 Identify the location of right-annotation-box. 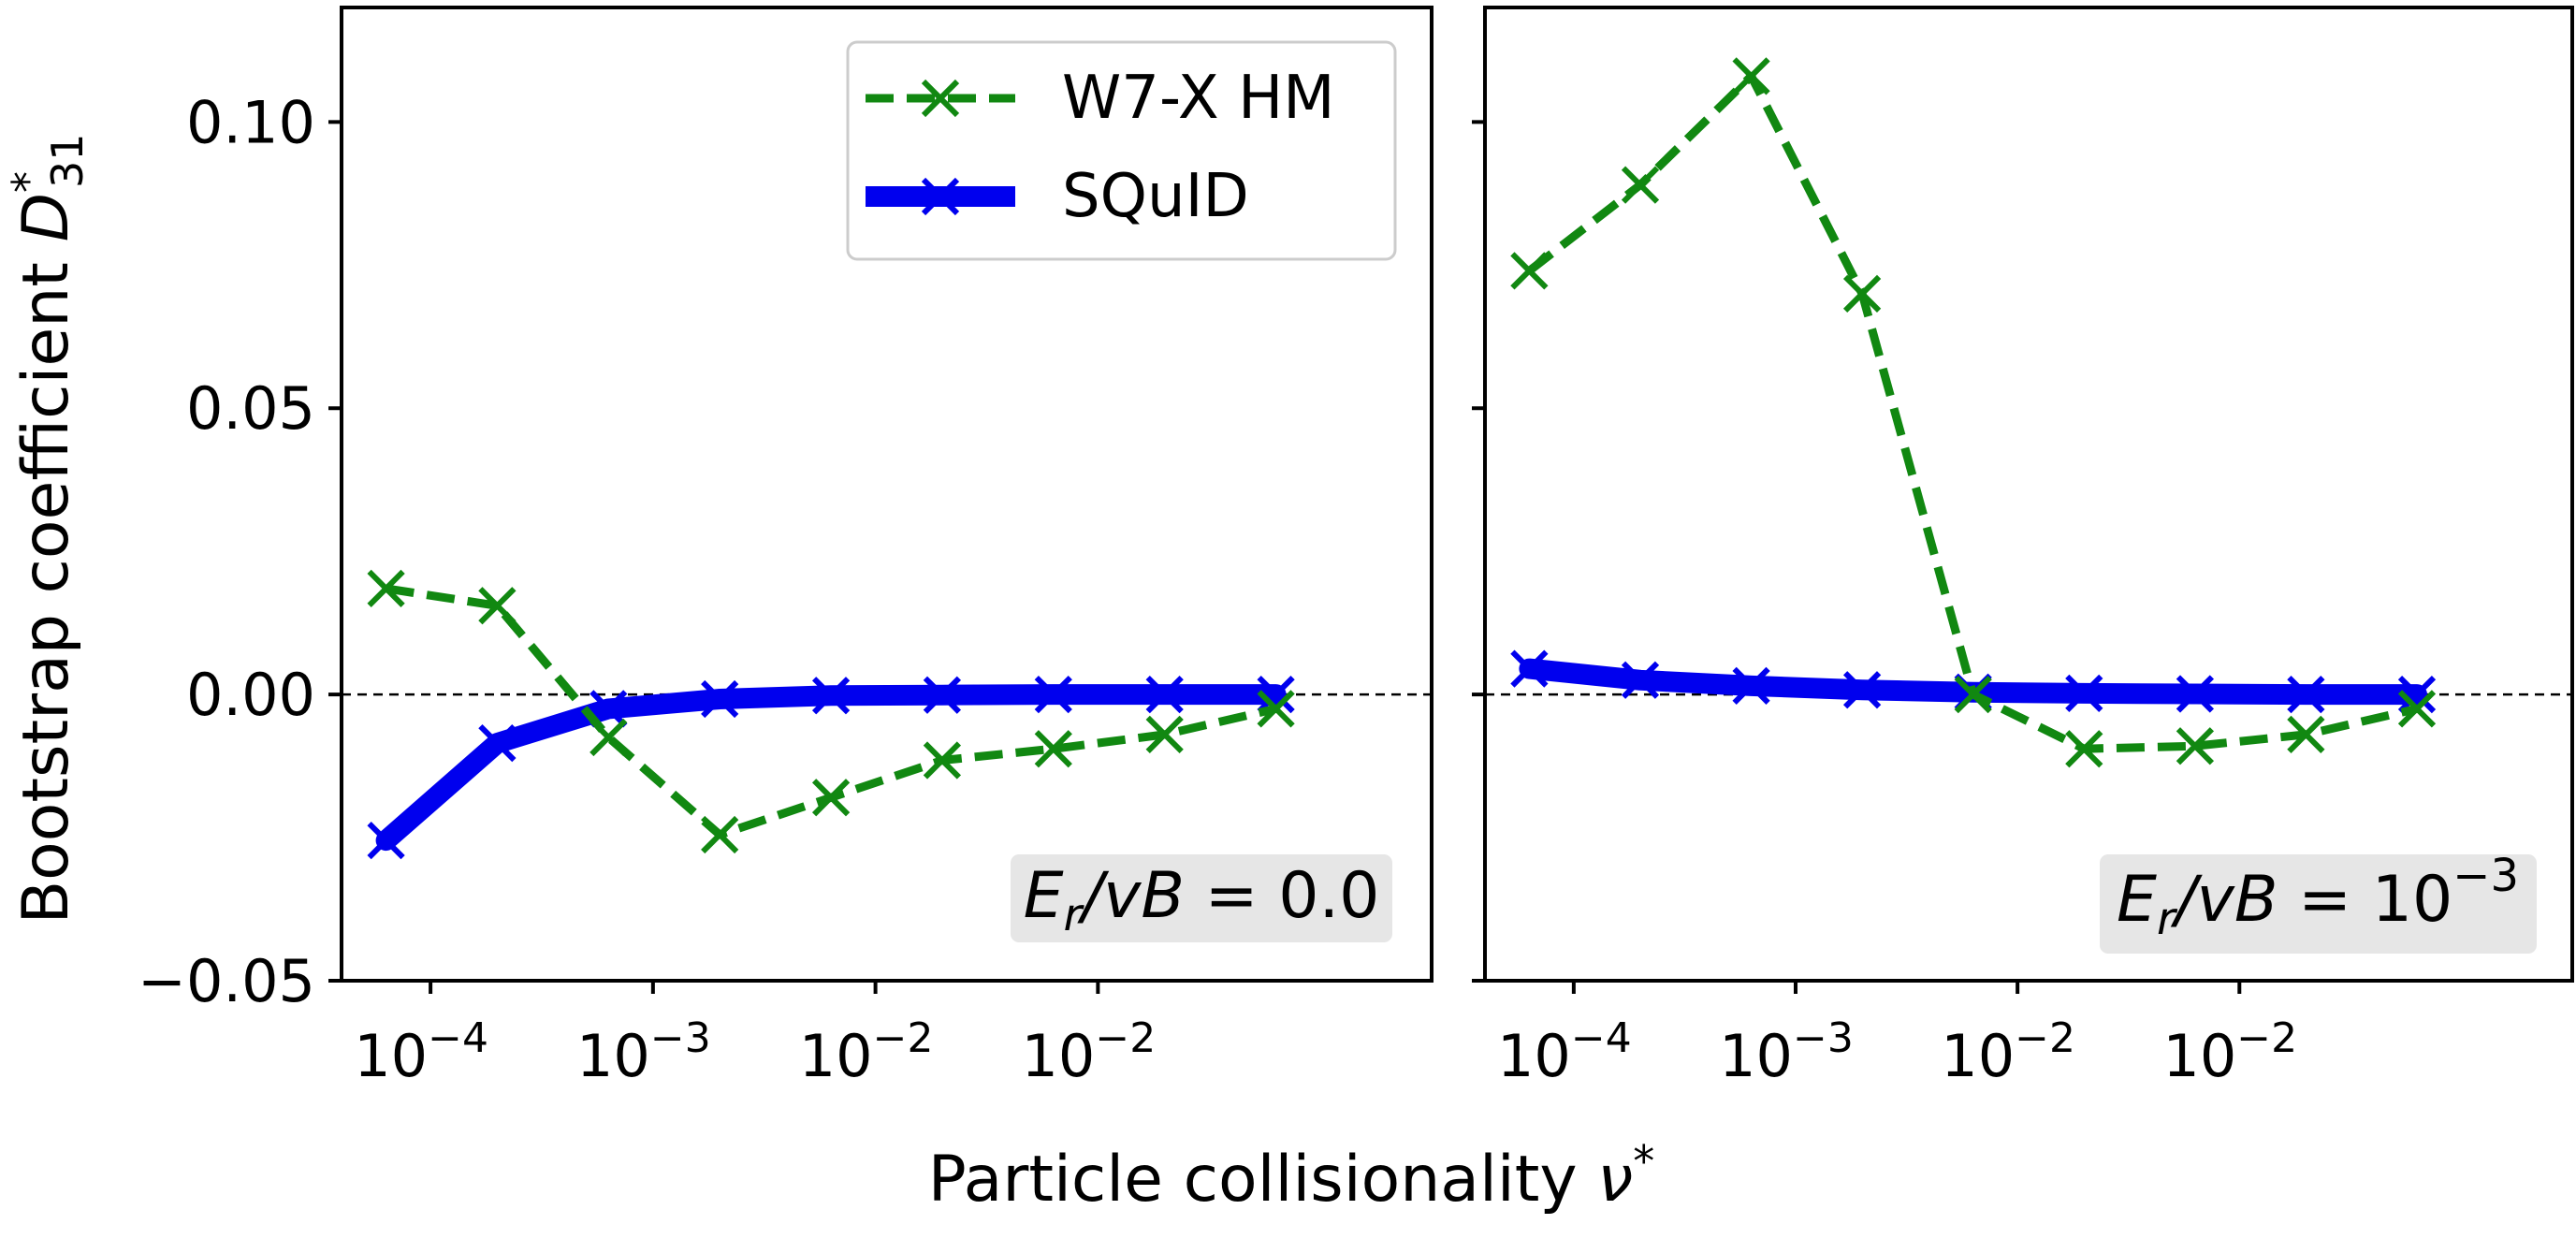
(2318, 904).